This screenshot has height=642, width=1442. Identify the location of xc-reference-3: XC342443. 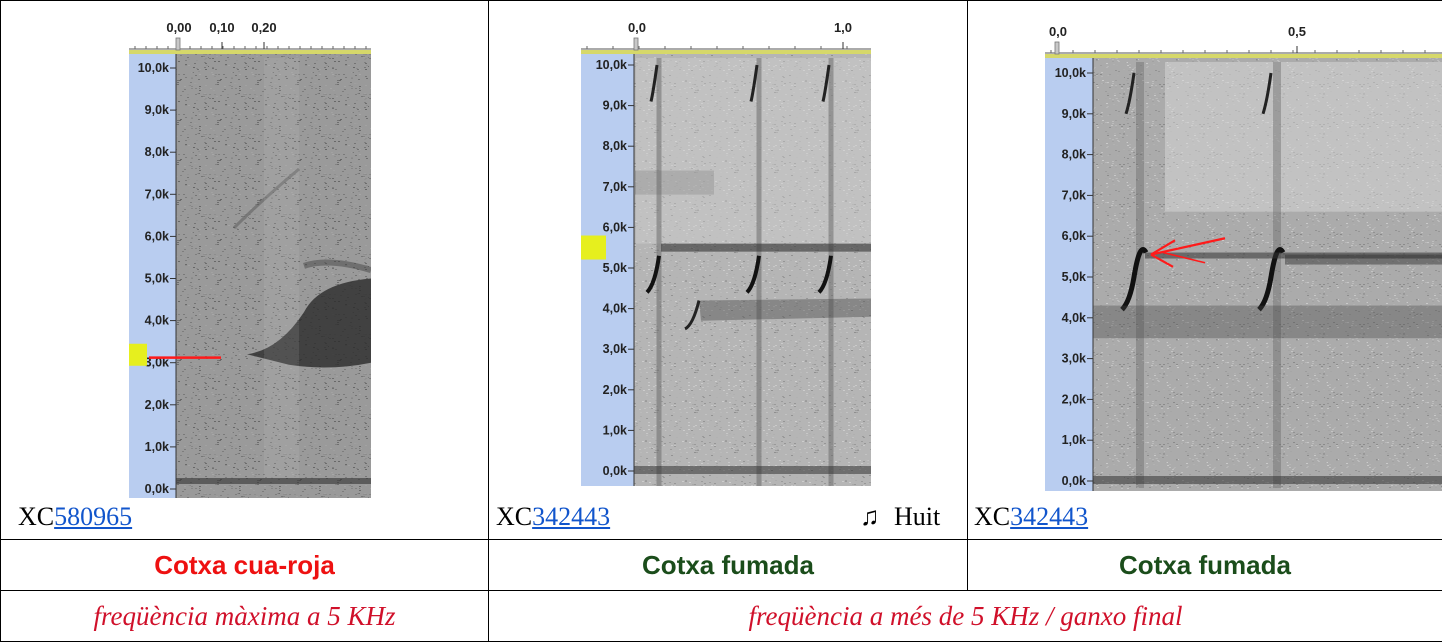
(1031, 517).